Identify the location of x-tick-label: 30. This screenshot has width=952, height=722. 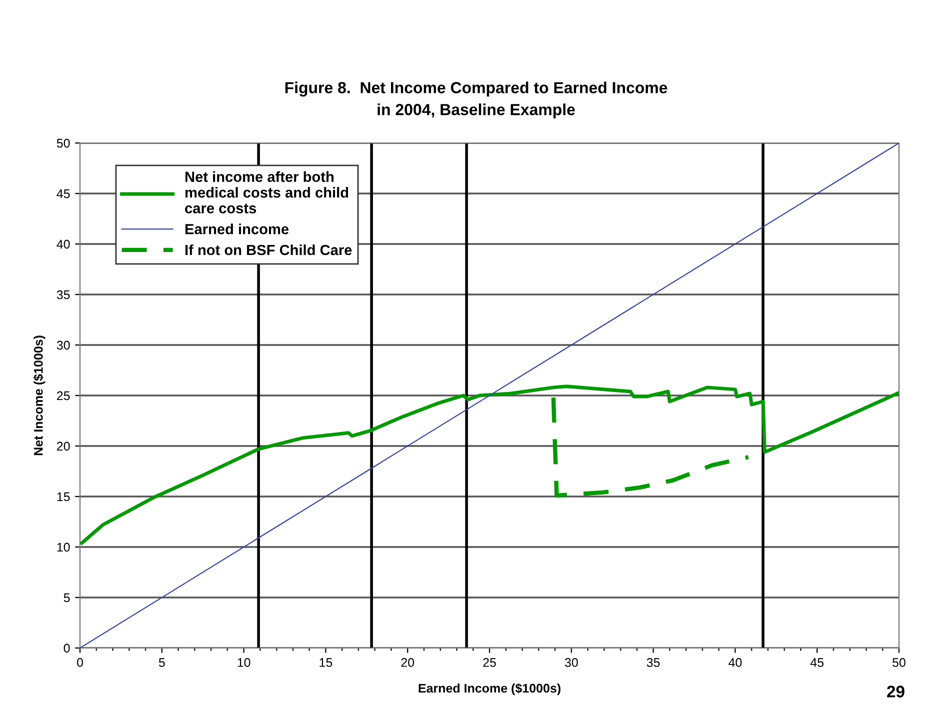
(571, 662).